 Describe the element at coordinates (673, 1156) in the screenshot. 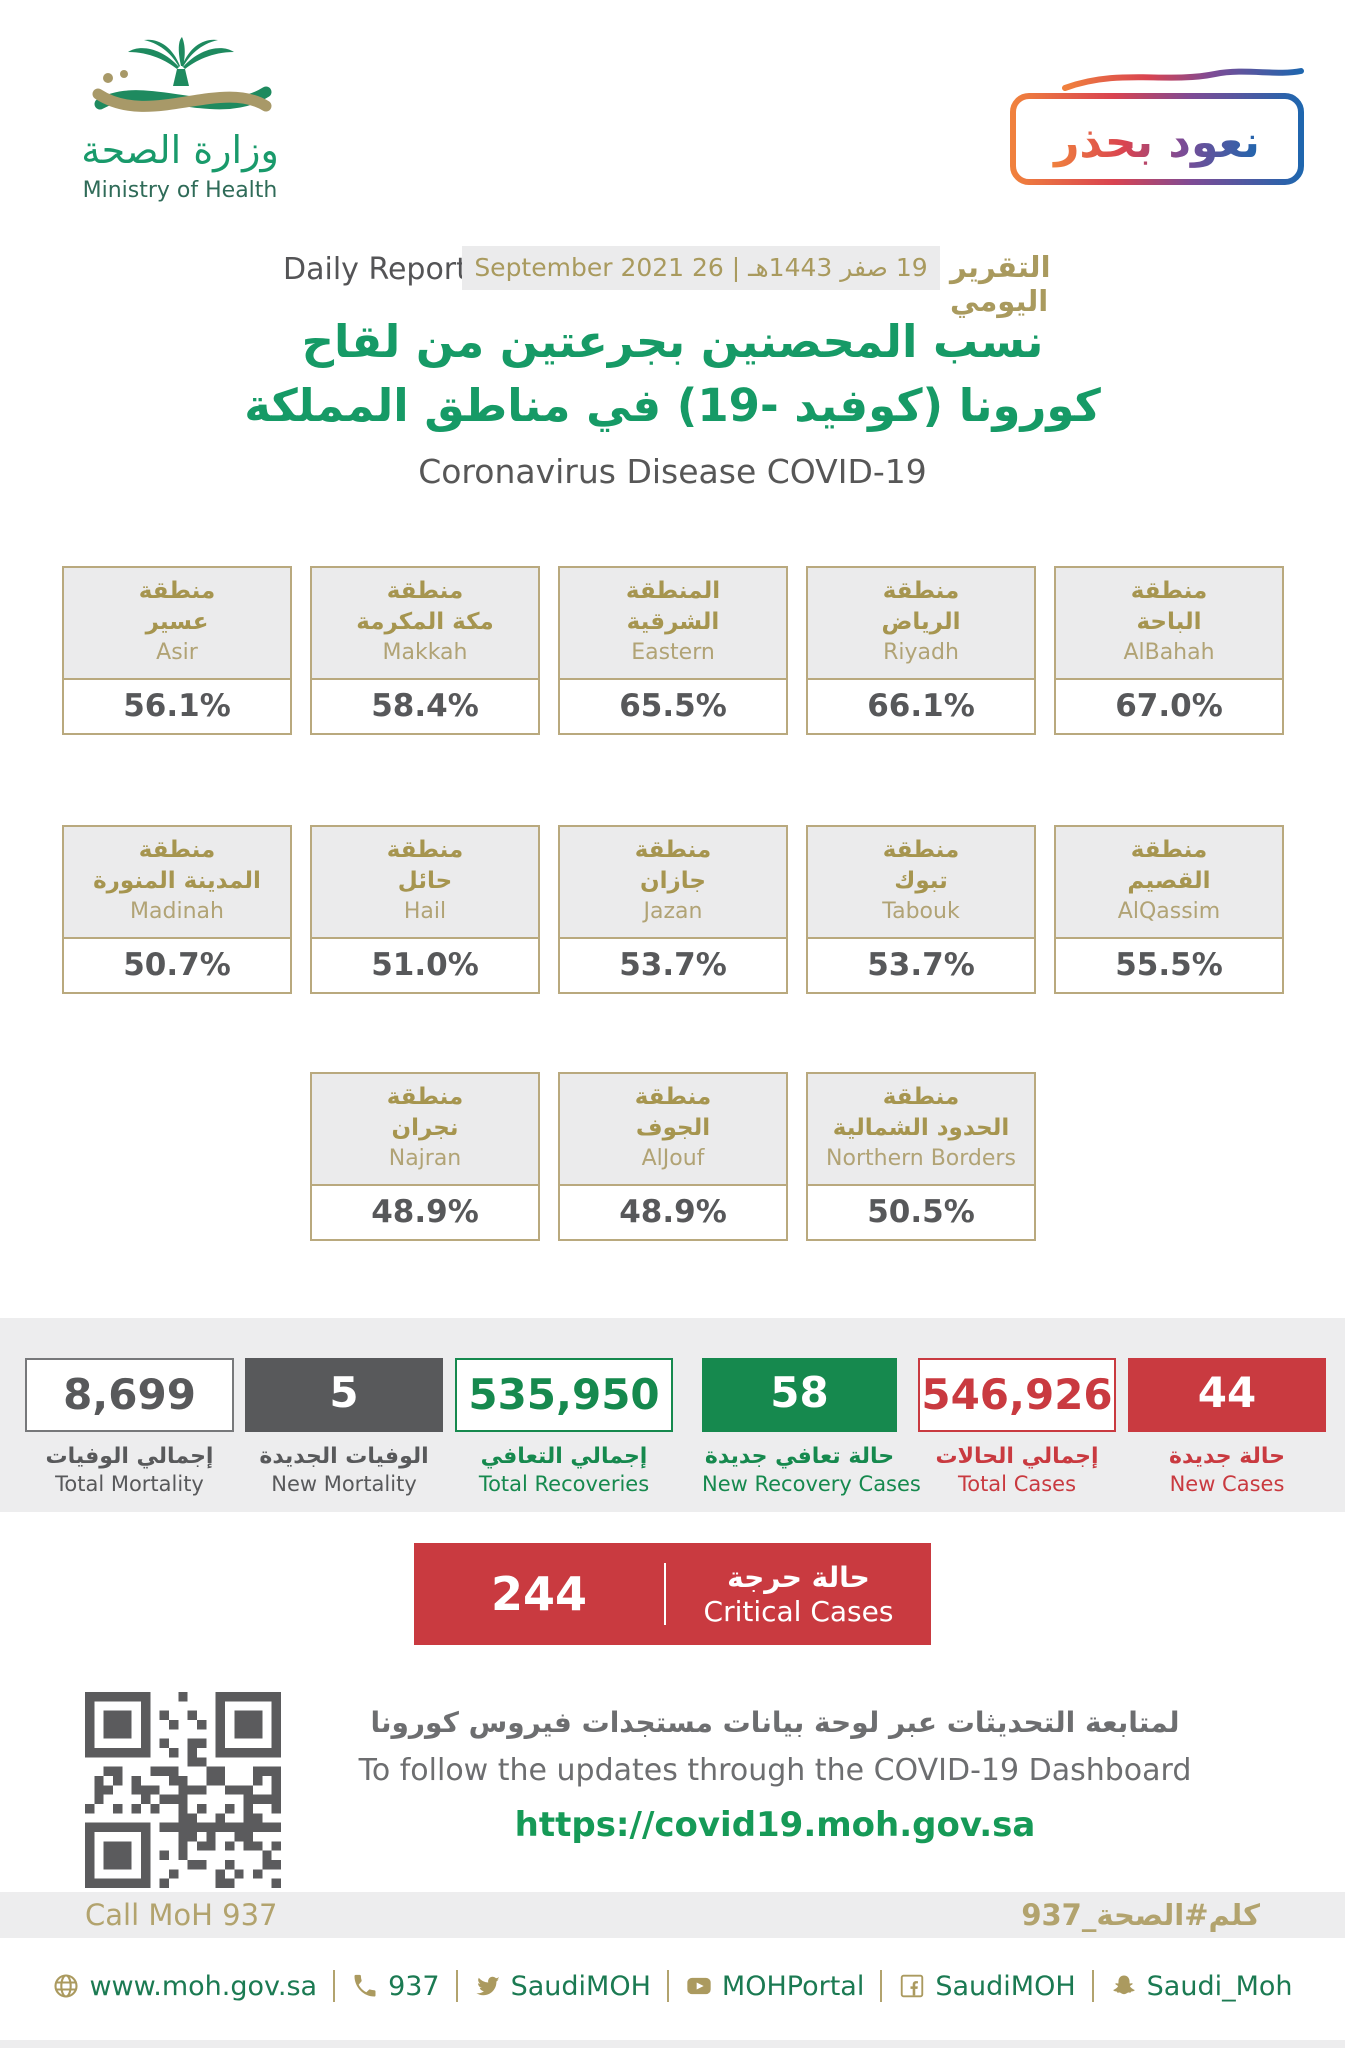

I see `region-card-aljouf: منطقة الجوف AlJouf 48.9%` at that location.